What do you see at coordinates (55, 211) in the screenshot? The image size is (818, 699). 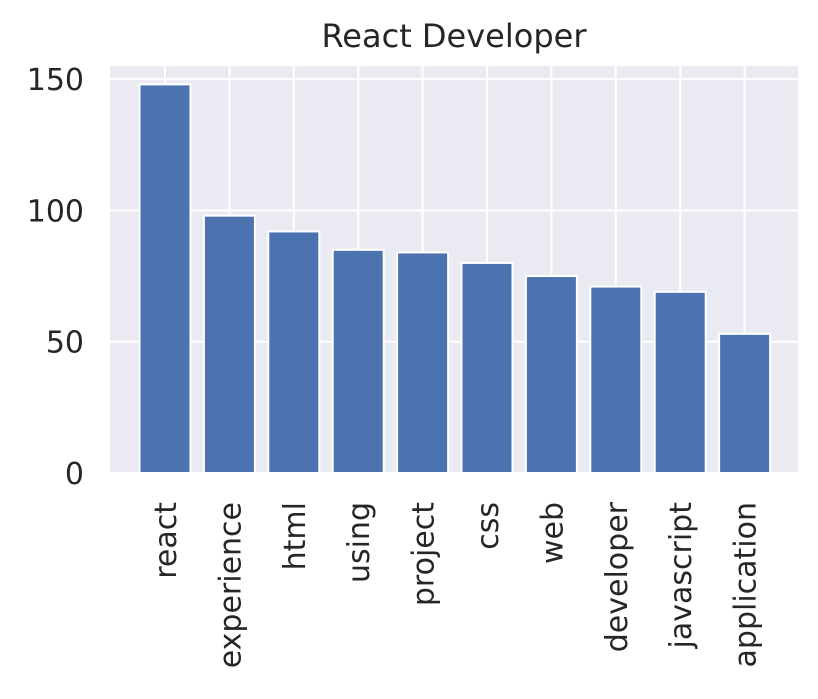 I see `y-tick-label: 100` at bounding box center [55, 211].